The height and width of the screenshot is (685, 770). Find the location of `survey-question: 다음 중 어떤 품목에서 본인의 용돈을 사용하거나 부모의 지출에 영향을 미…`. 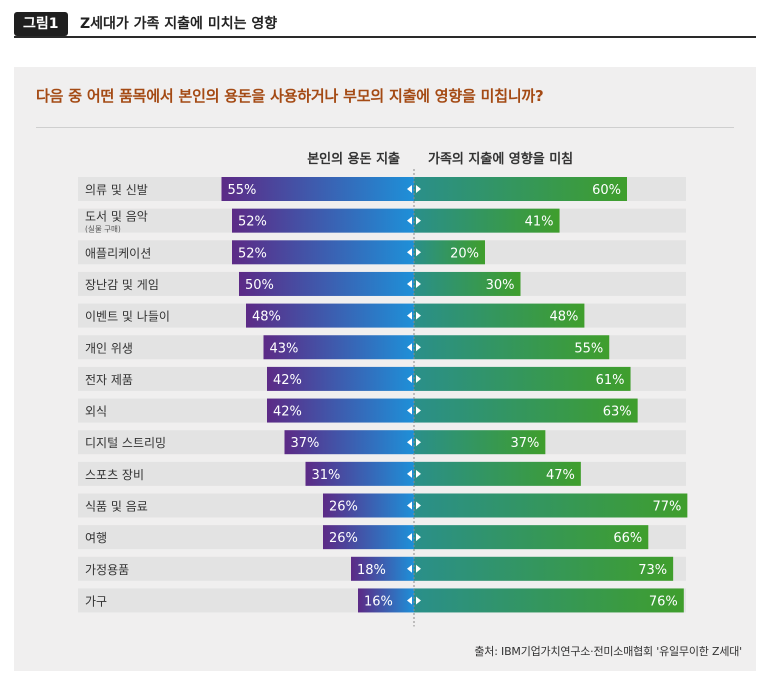

survey-question: 다음 중 어떤 품목에서 본인의 용돈을 사용하거나 부모의 지출에 영향을 미… is located at coordinates (290, 96).